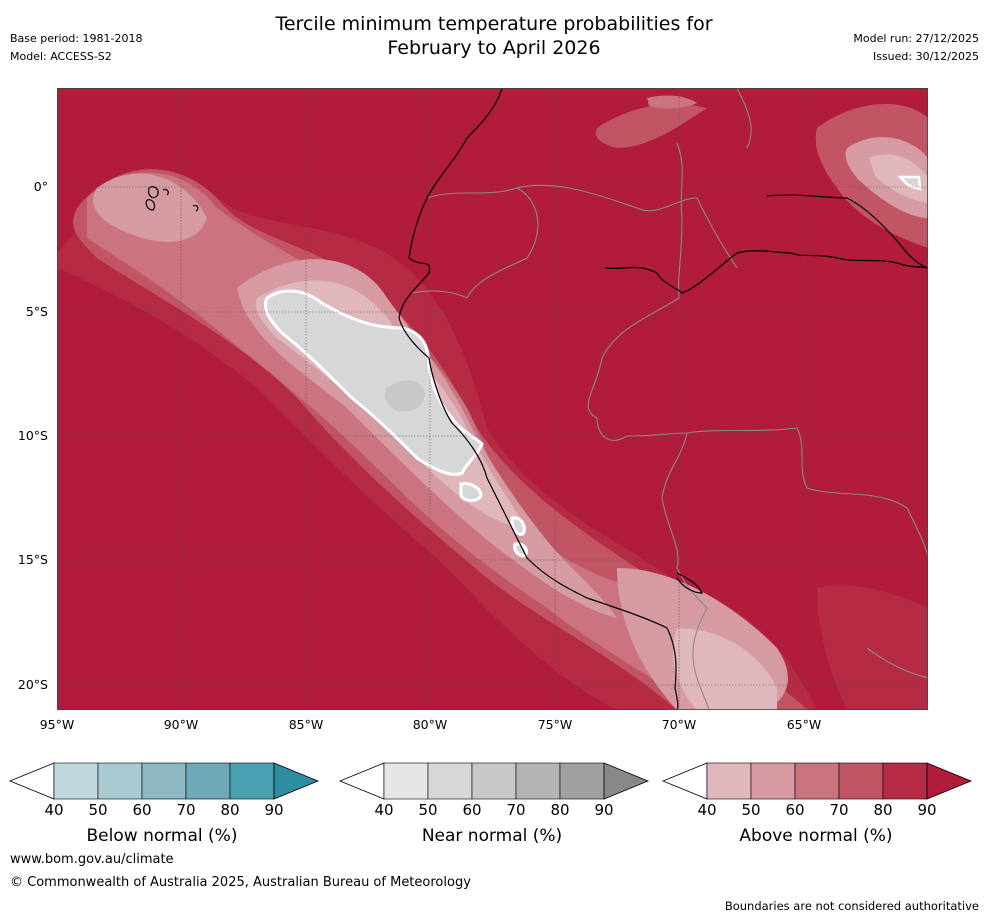 The width and height of the screenshot is (988, 919). I want to click on colorbars, so click(490, 781).